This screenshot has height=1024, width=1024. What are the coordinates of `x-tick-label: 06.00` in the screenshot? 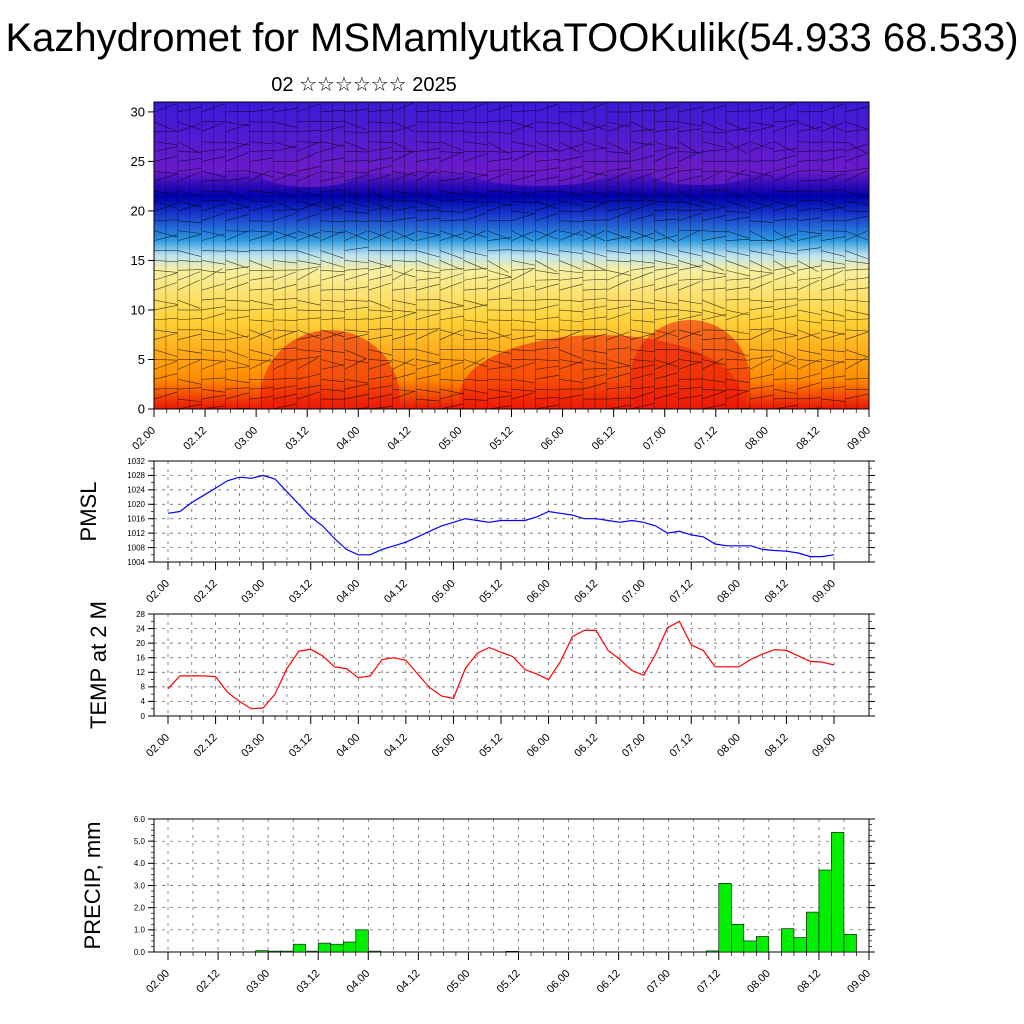 It's located at (559, 982).